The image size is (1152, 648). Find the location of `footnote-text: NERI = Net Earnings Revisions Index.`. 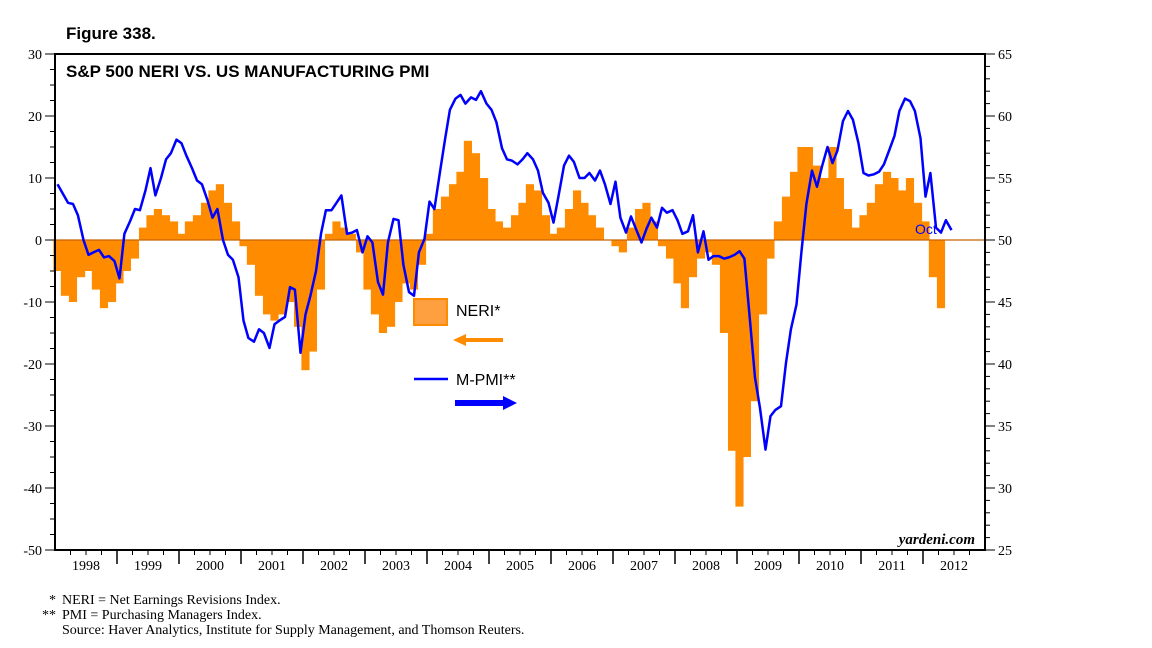

footnote-text: NERI = Net Earnings Revisions Index. is located at coordinates (171, 600).